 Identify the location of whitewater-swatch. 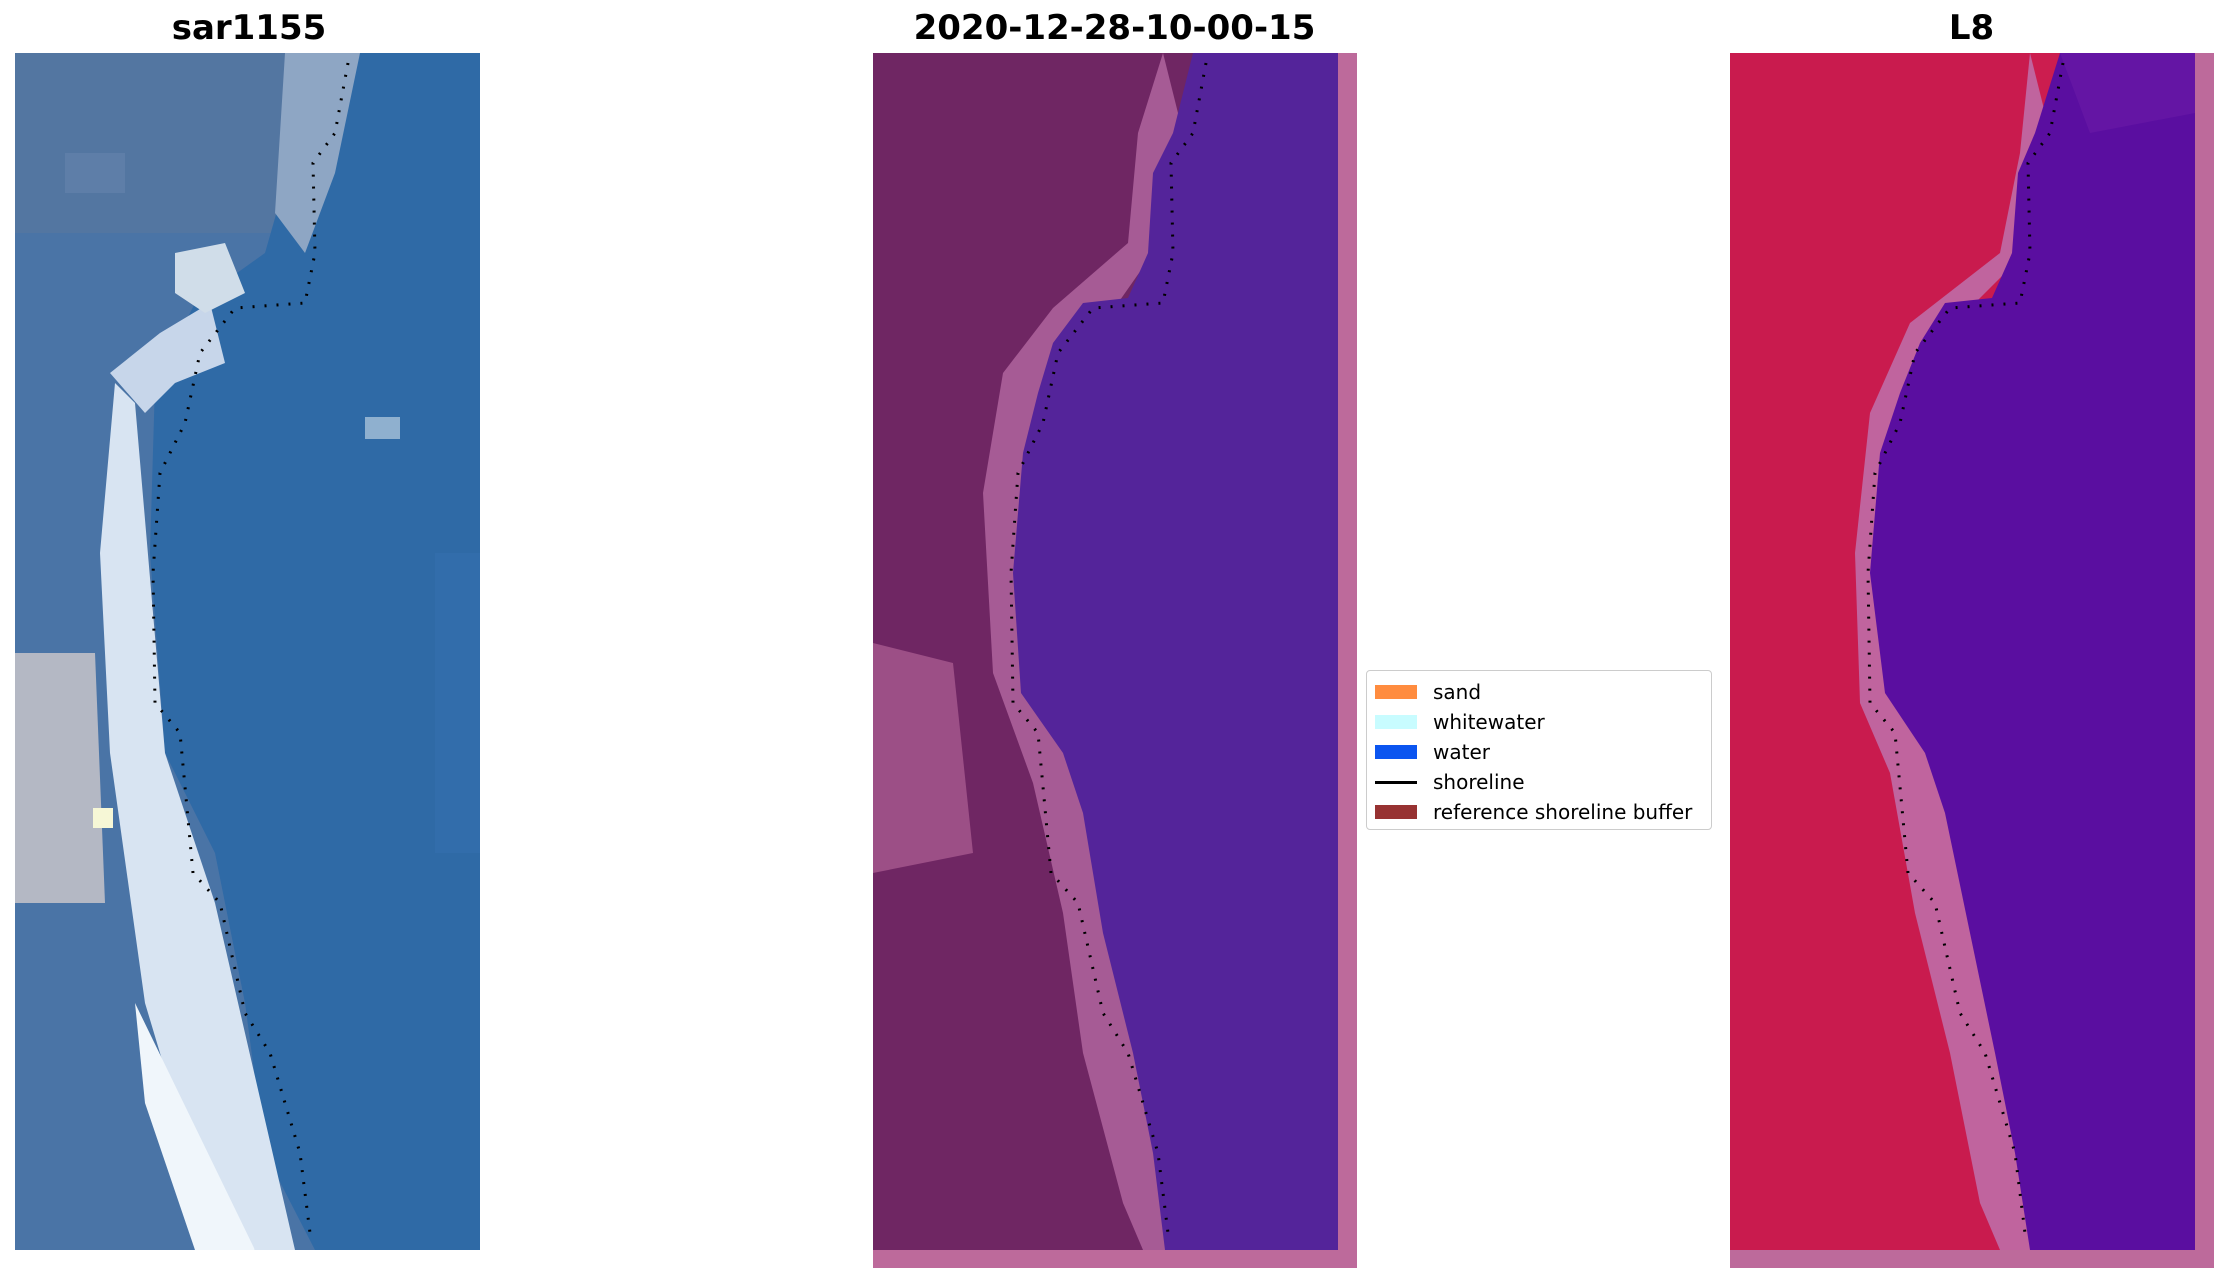
(1396, 722).